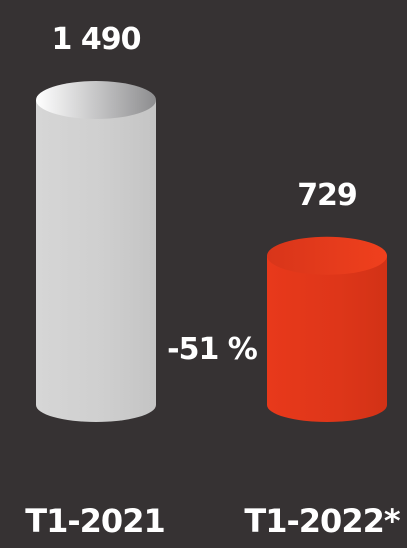 Image resolution: width=407 pixels, height=548 pixels. I want to click on category-label-t1-2022: T1-2022*, so click(322, 521).